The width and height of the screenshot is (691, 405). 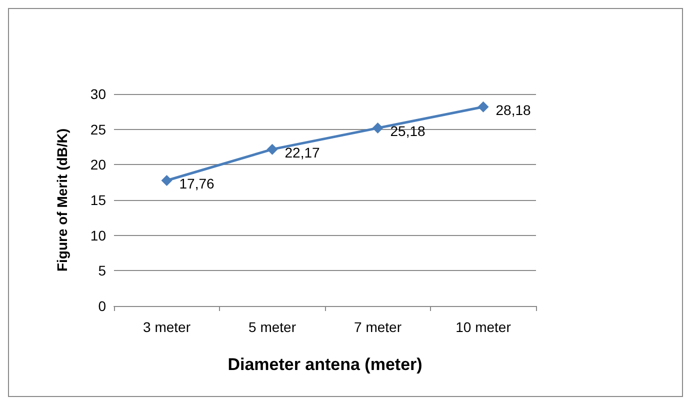 I want to click on data-label: 25,18, so click(x=408, y=131).